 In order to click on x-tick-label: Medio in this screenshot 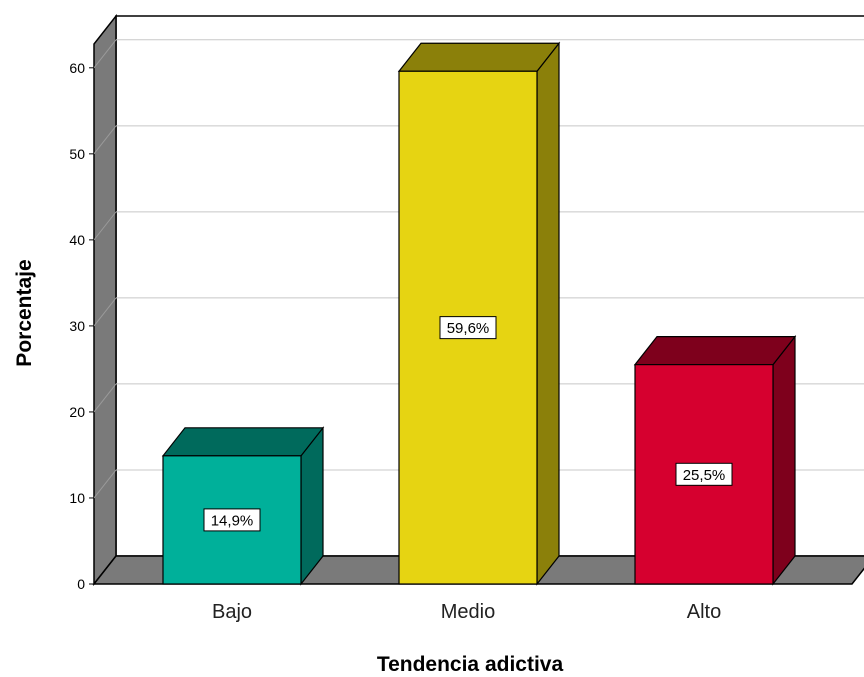, I will do `click(468, 612)`.